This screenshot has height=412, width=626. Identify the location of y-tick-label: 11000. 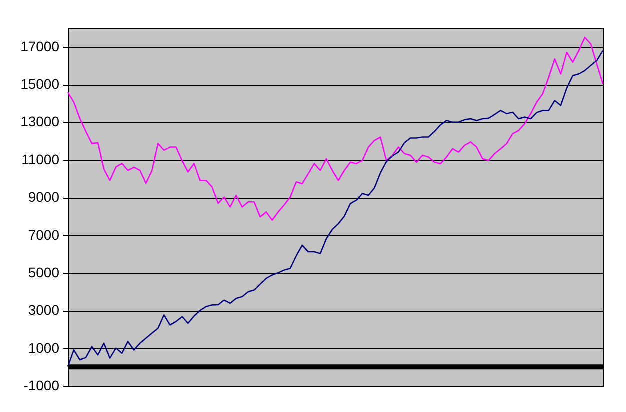
(41, 159).